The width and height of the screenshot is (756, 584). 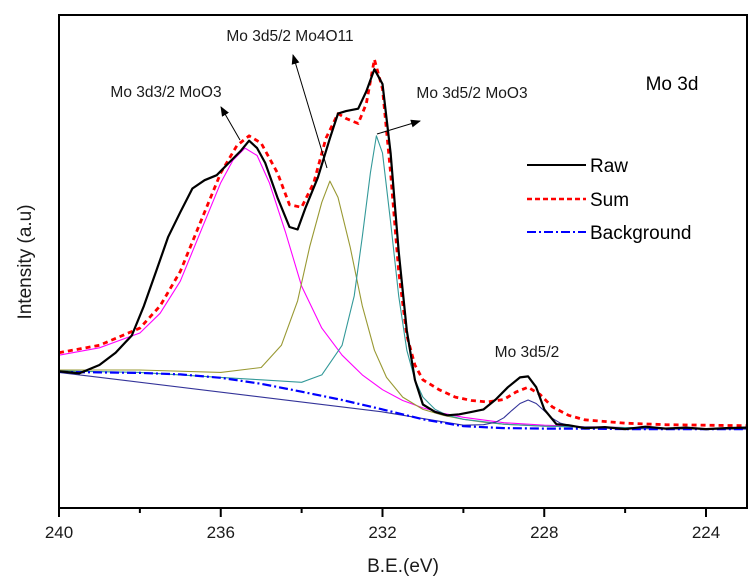 What do you see at coordinates (175, 112) in the screenshot?
I see `annotation-mo3d32-moo3: Mo 3d3/2 MoO3` at bounding box center [175, 112].